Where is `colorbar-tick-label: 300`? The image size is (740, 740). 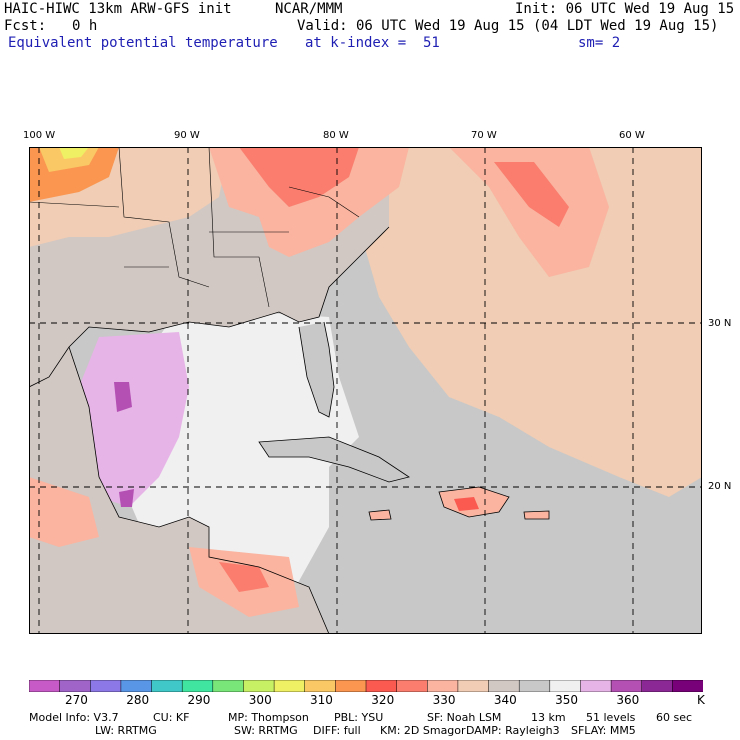 colorbar-tick-label: 300 is located at coordinates (260, 700).